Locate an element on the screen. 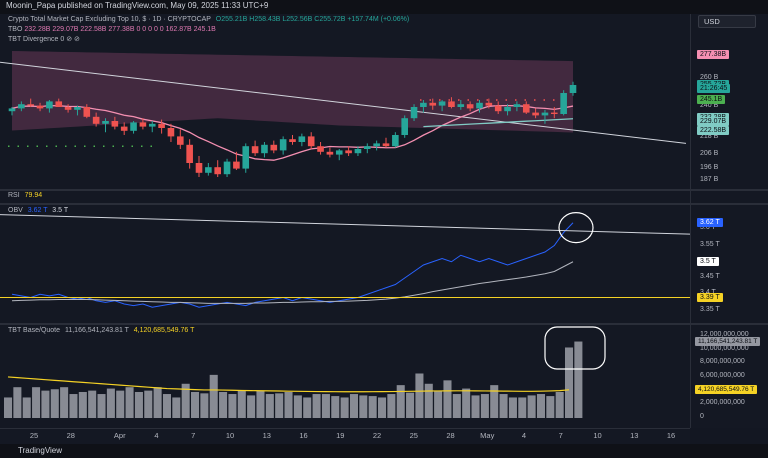 This screenshot has width=768, height=458. tbt-title: TBT Base/Quote is located at coordinates (34, 330).